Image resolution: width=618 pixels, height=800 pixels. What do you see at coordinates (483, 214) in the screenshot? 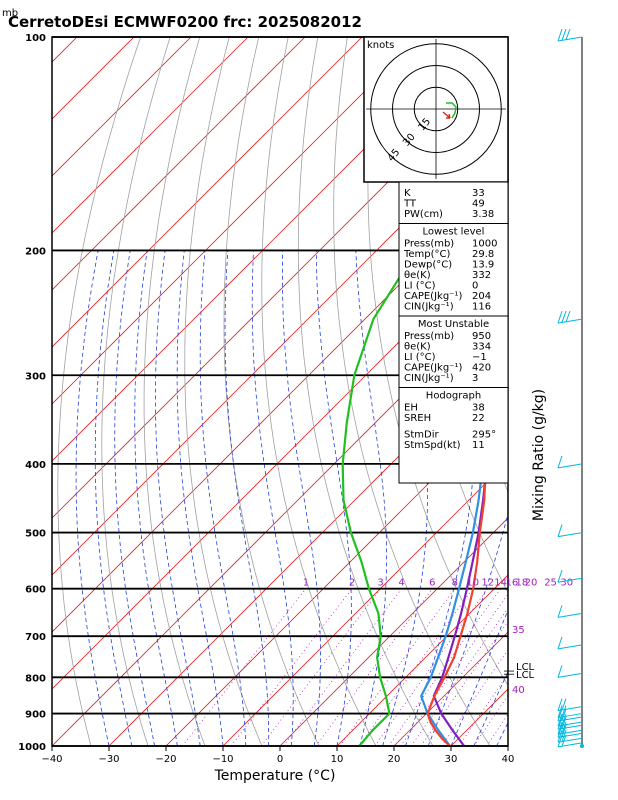
I see `index-value: 3.38` at bounding box center [483, 214].